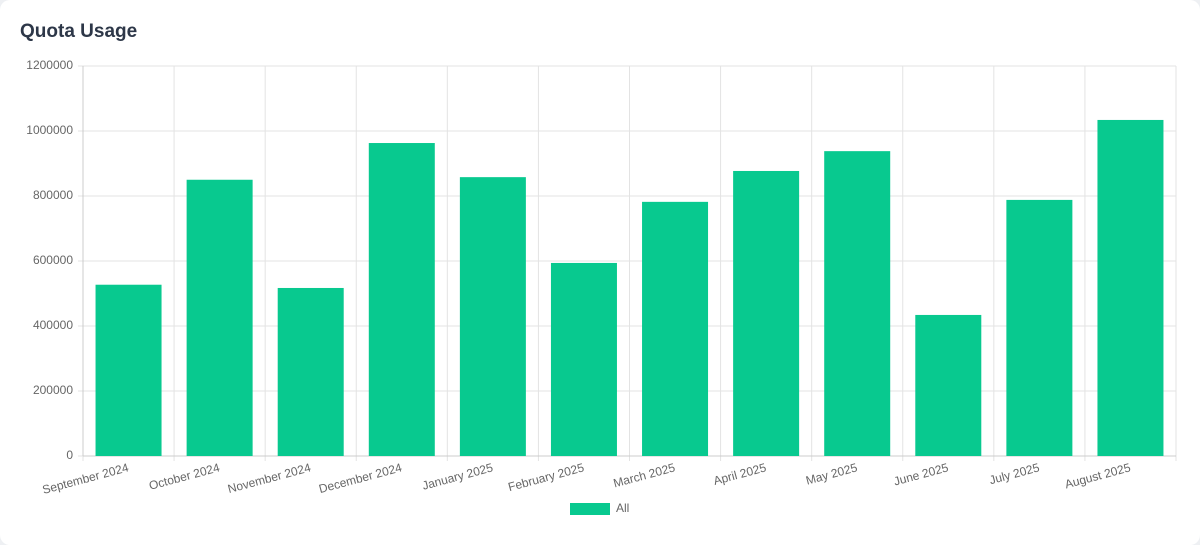  I want to click on x-tick-label: July 2025, so click(1015, 473).